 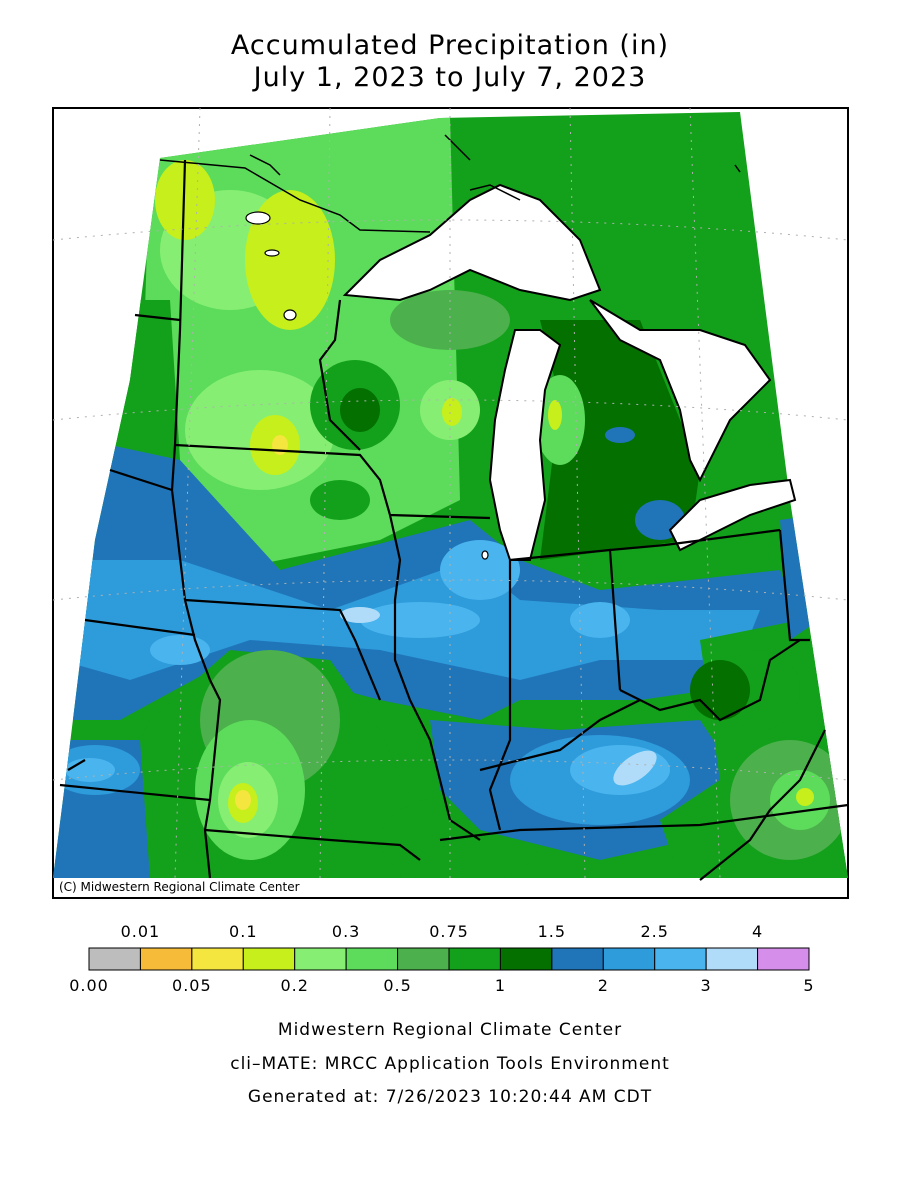 What do you see at coordinates (243, 931) in the screenshot?
I see `legend-top-label: 0.1` at bounding box center [243, 931].